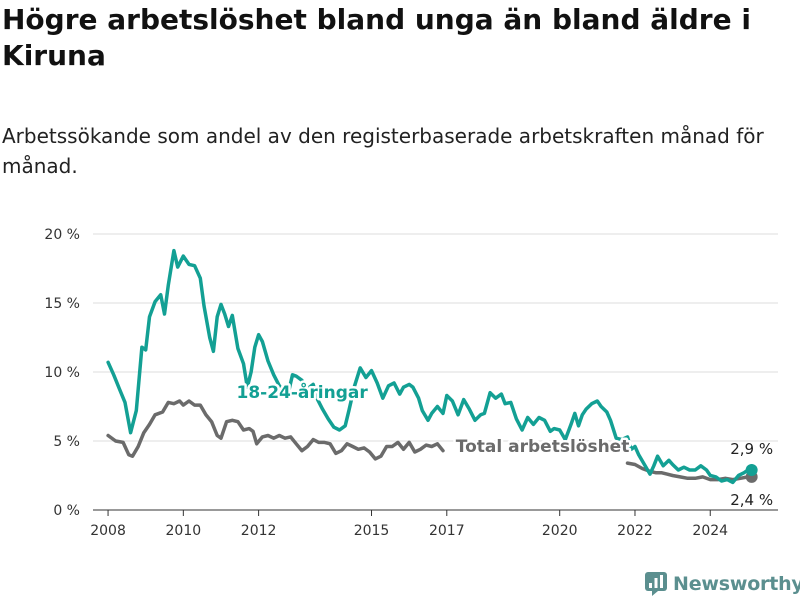  I want to click on series-line-total-arbetsloshet, so click(275, 430).